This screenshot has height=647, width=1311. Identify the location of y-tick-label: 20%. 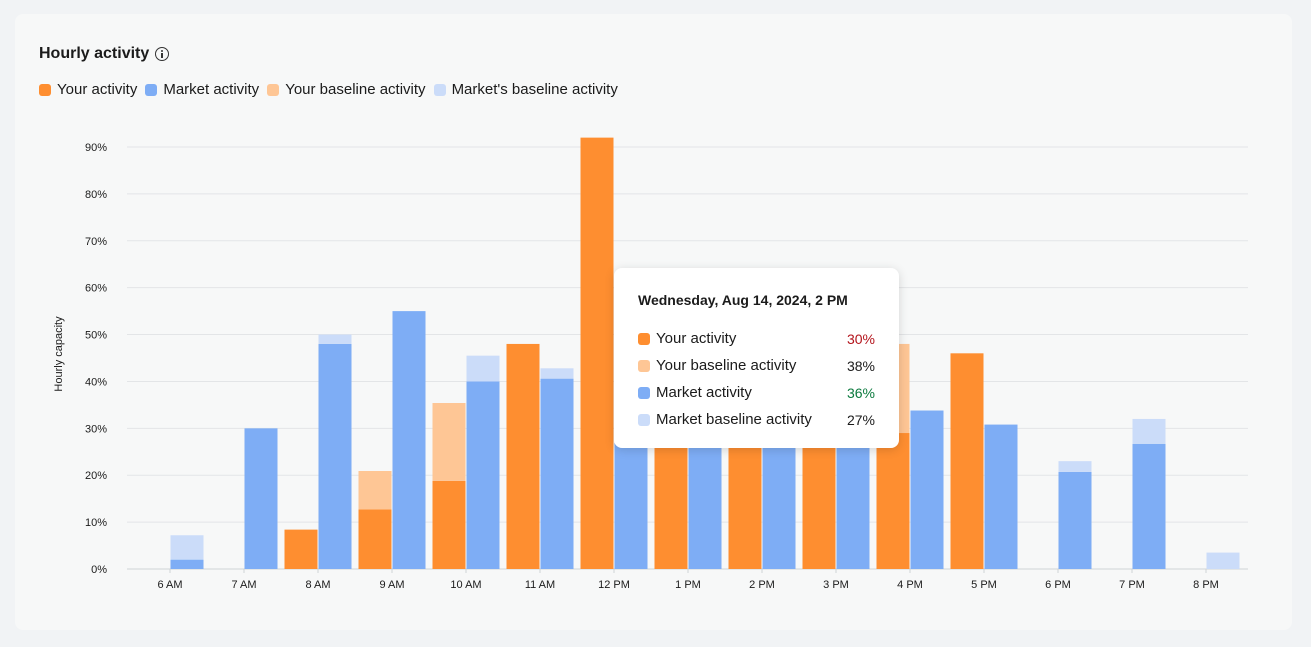
(96, 476).